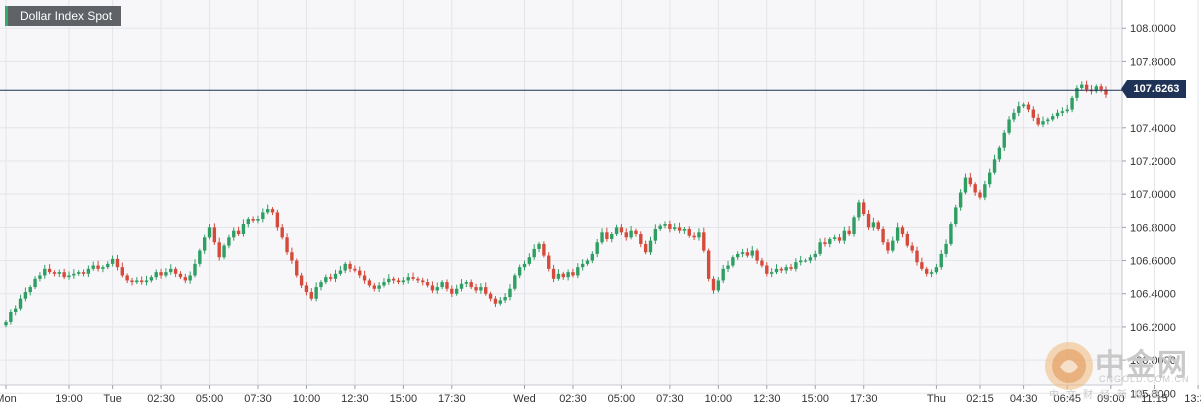 Image resolution: width=1201 pixels, height=416 pixels. What do you see at coordinates (63, 16) in the screenshot?
I see `chart-title: Dollar Index Spot` at bounding box center [63, 16].